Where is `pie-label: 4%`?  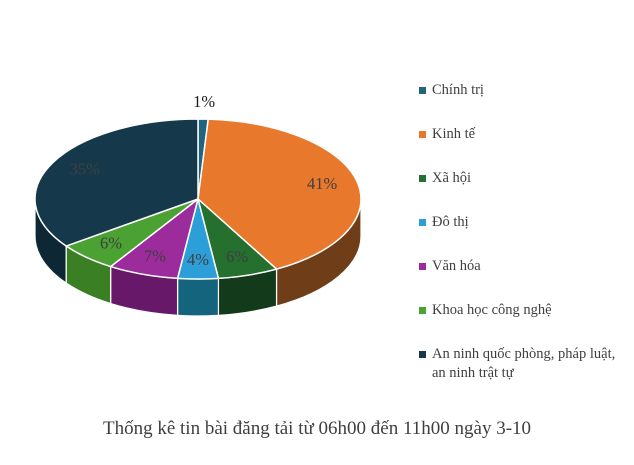 pie-label: 4% is located at coordinates (198, 259).